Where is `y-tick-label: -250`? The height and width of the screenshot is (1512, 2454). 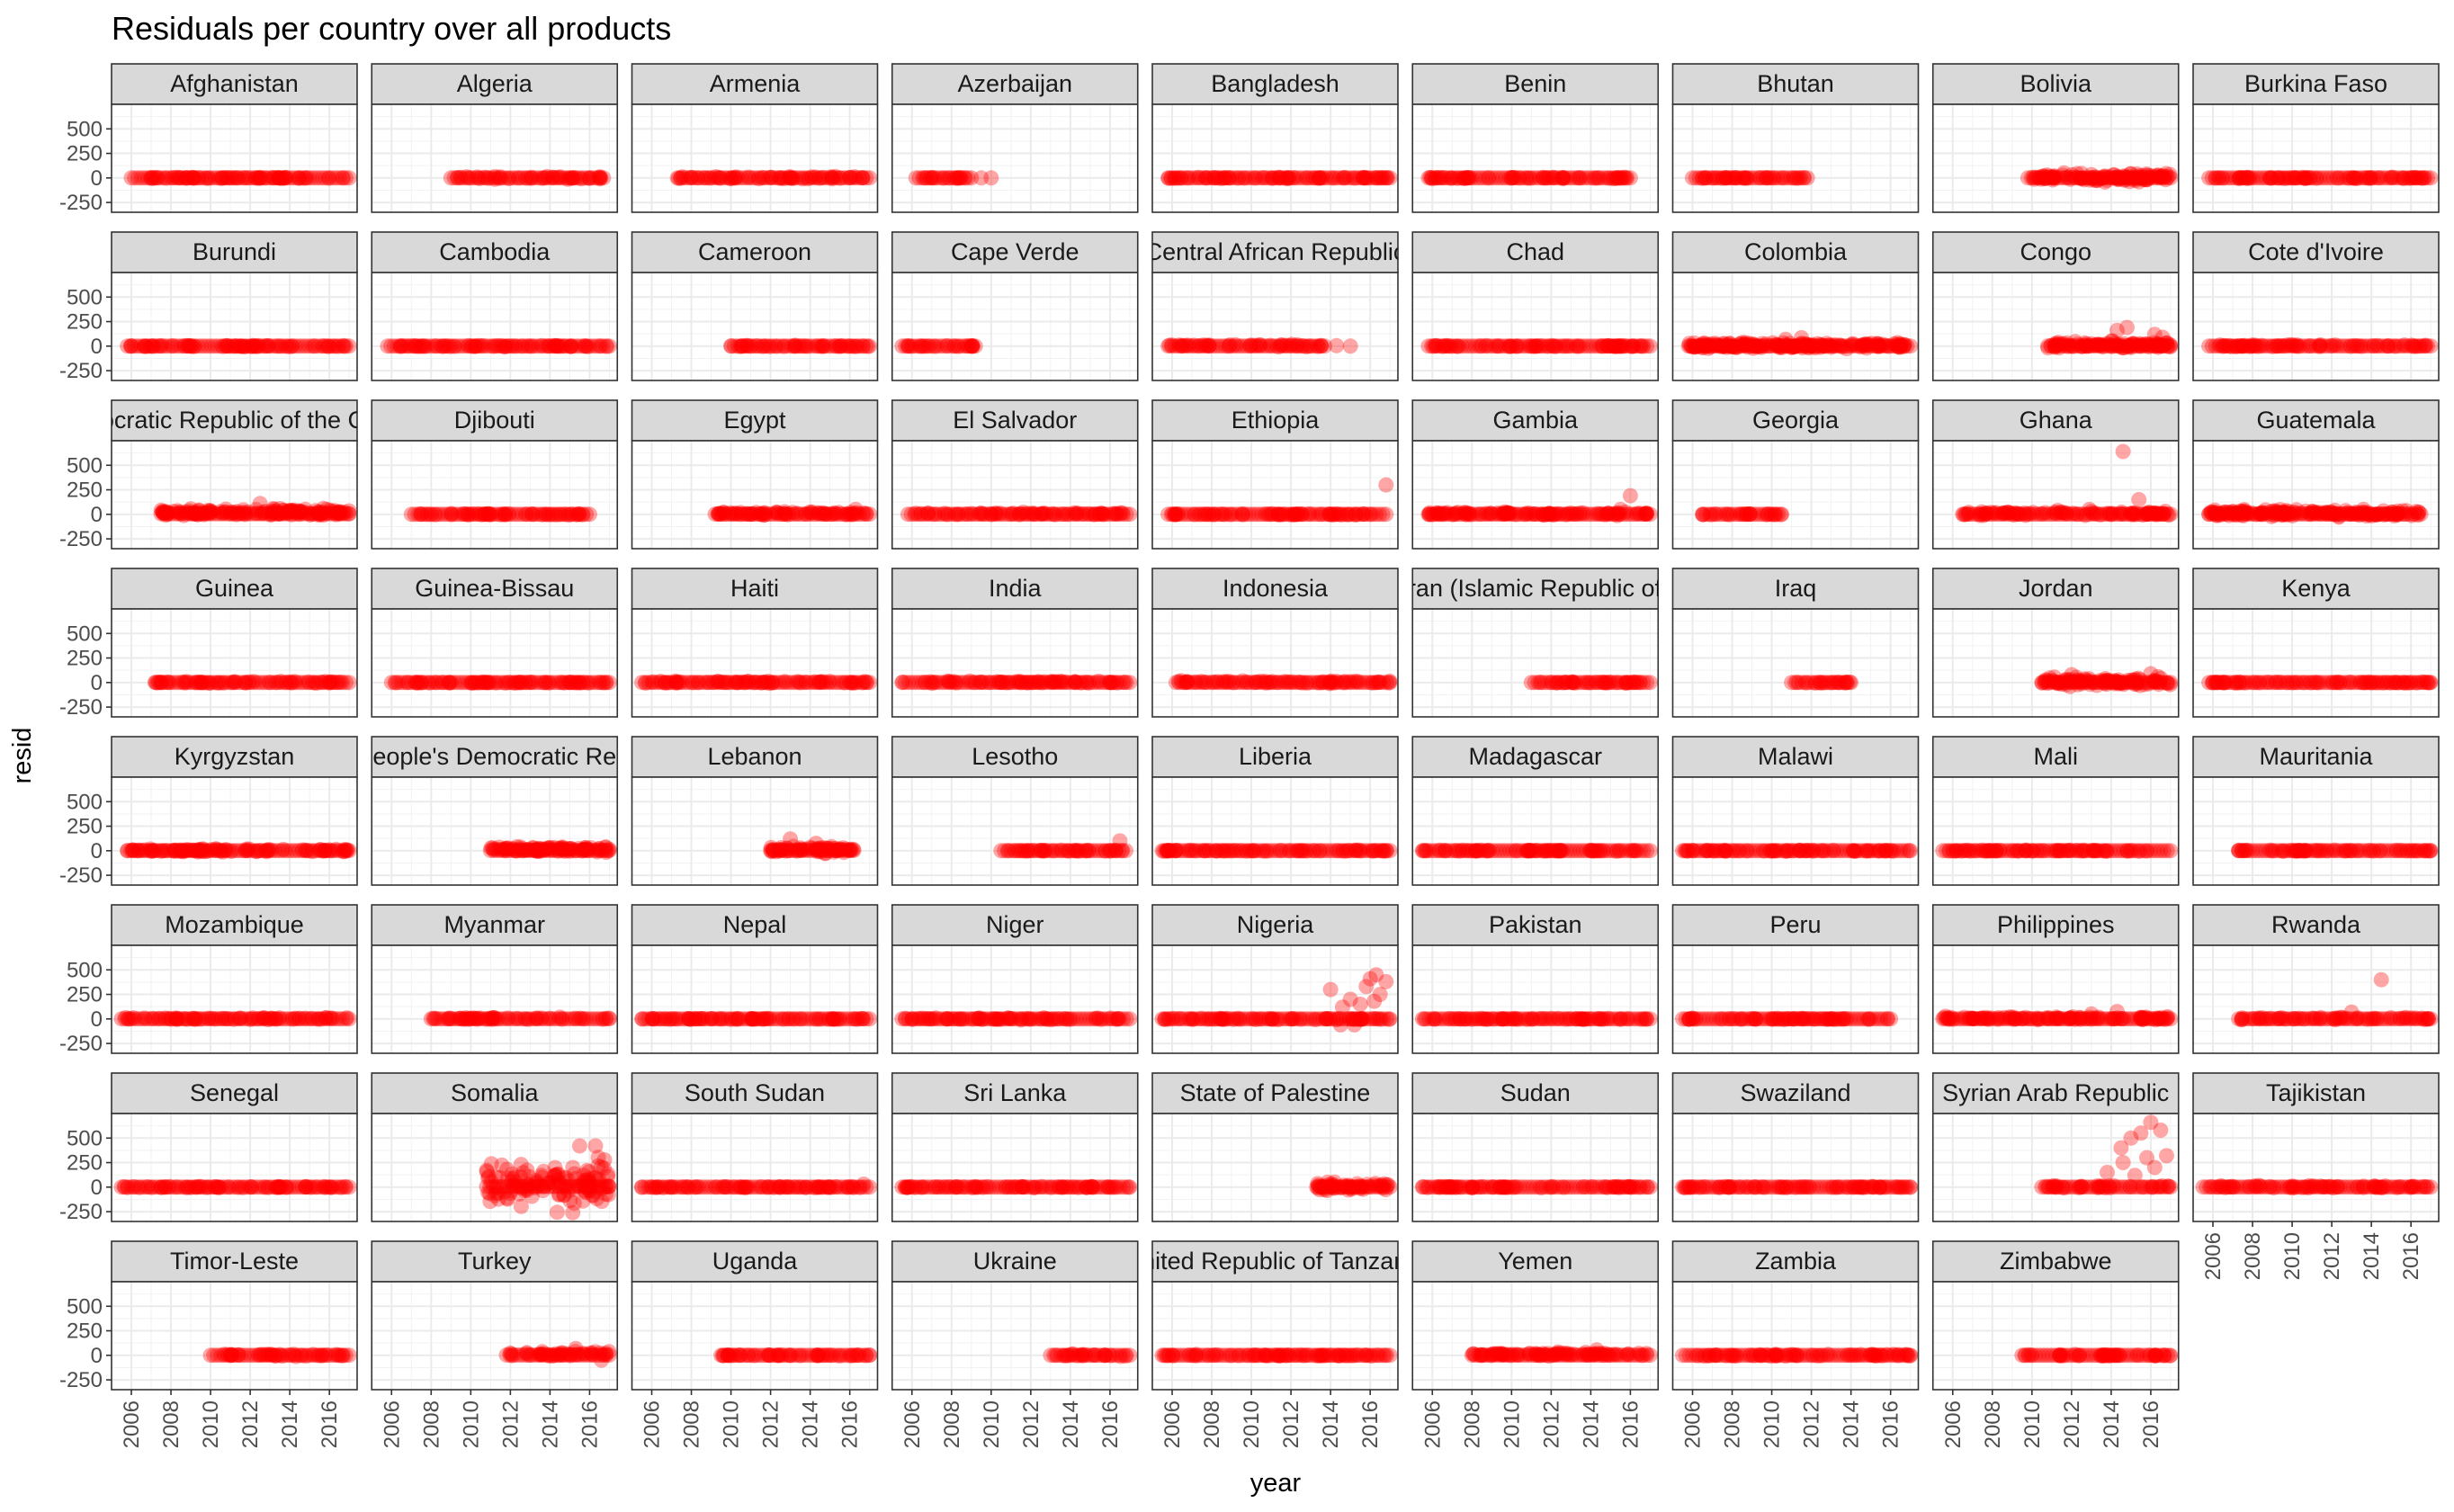 y-tick-label: -250 is located at coordinates (81, 707).